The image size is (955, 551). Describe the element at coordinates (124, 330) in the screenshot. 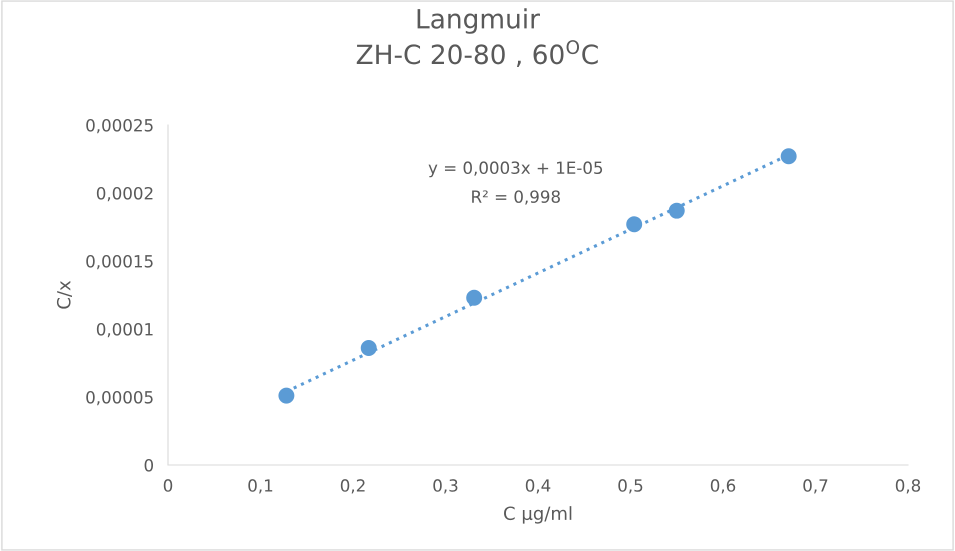

I see `y-tick-label: 0,0001` at that location.